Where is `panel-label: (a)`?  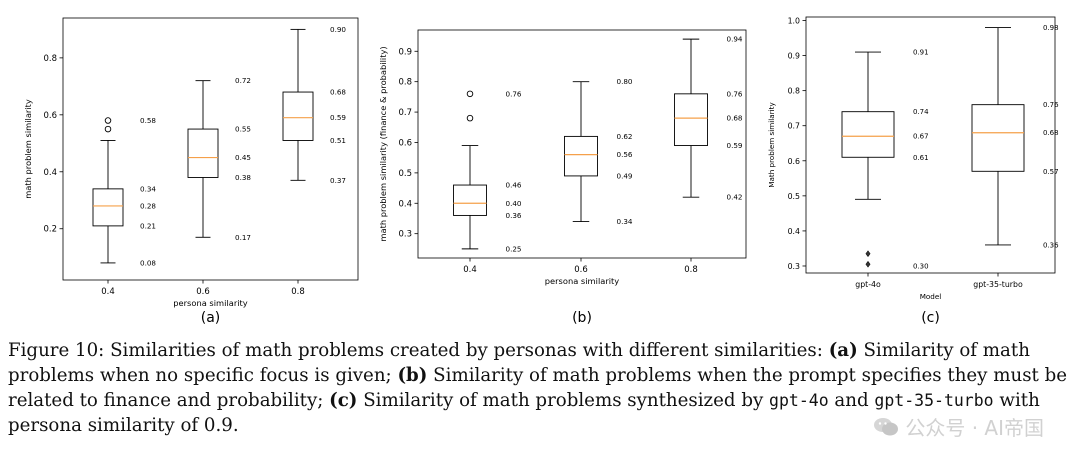
panel-label: (a) is located at coordinates (211, 318).